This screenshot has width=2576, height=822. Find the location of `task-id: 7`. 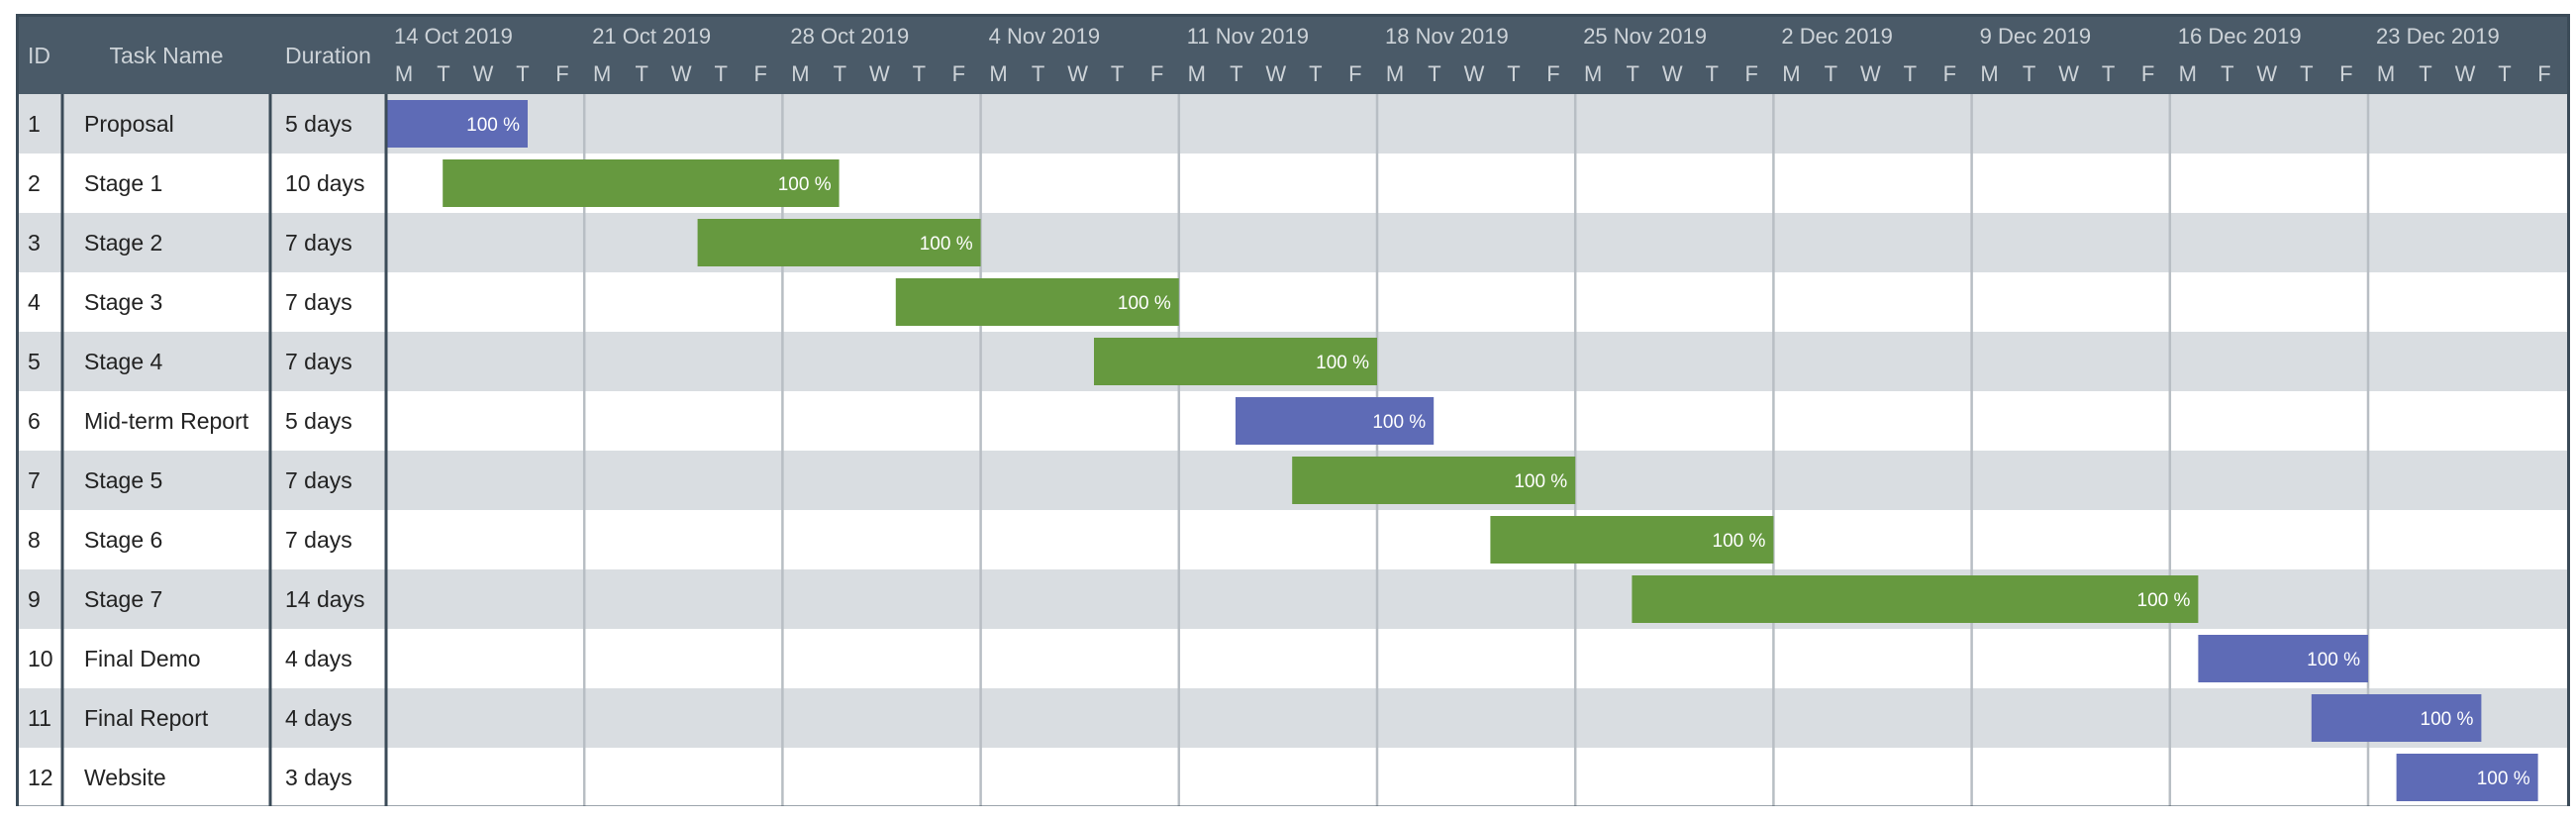

task-id: 7 is located at coordinates (34, 480).